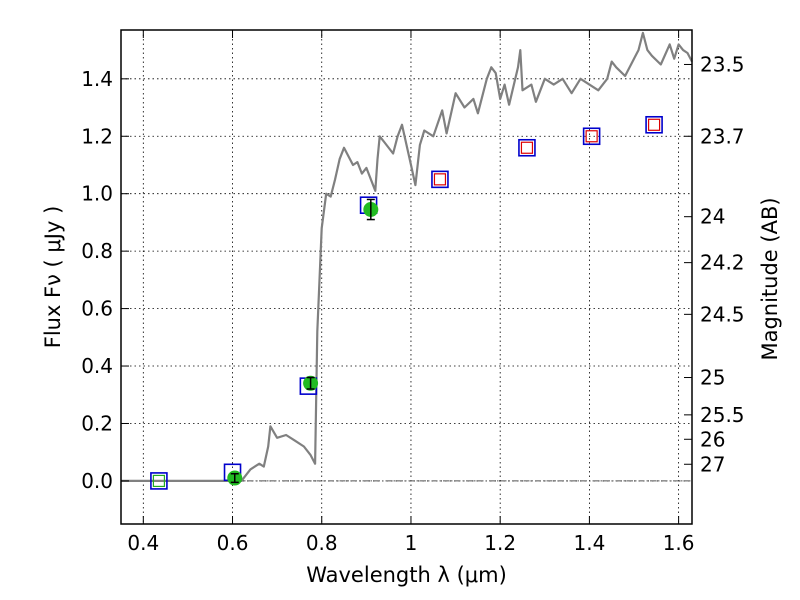 The image size is (800, 600). What do you see at coordinates (97, 481) in the screenshot?
I see `y-tick-label-0: 0.0` at bounding box center [97, 481].